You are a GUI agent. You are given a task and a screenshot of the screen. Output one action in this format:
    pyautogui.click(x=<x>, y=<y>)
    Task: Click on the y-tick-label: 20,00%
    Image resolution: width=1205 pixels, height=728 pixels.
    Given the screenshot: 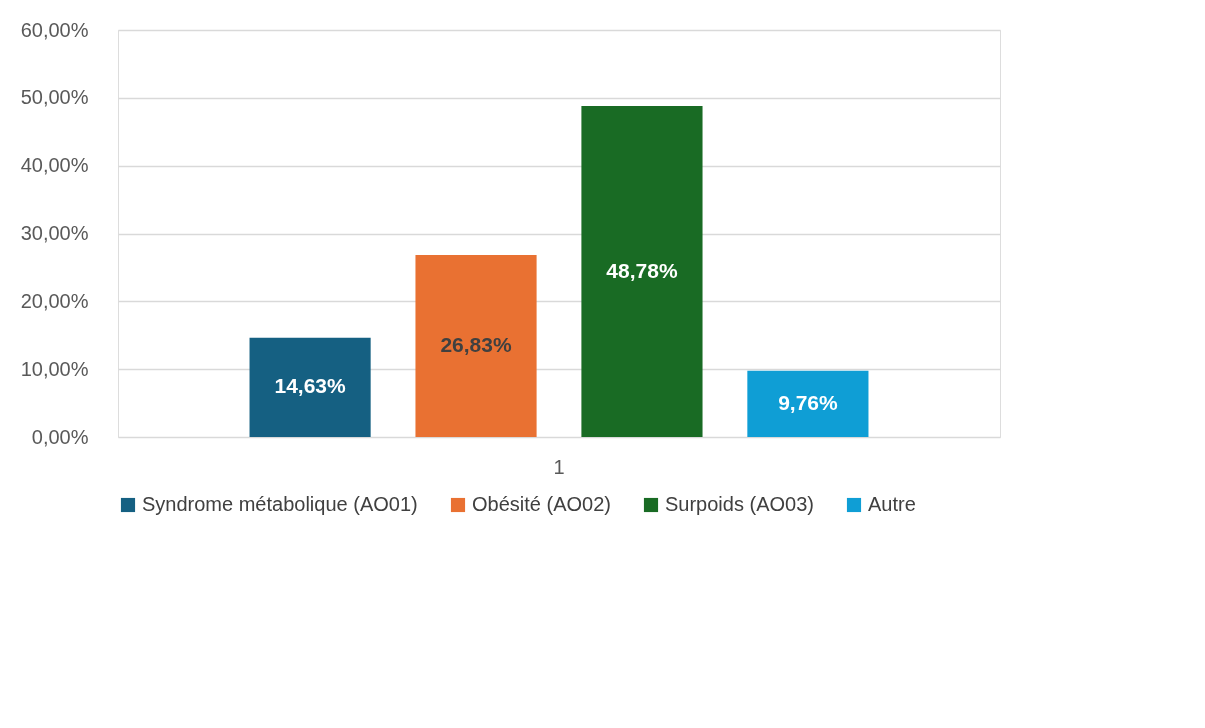 What is the action you would take?
    pyautogui.click(x=54, y=300)
    